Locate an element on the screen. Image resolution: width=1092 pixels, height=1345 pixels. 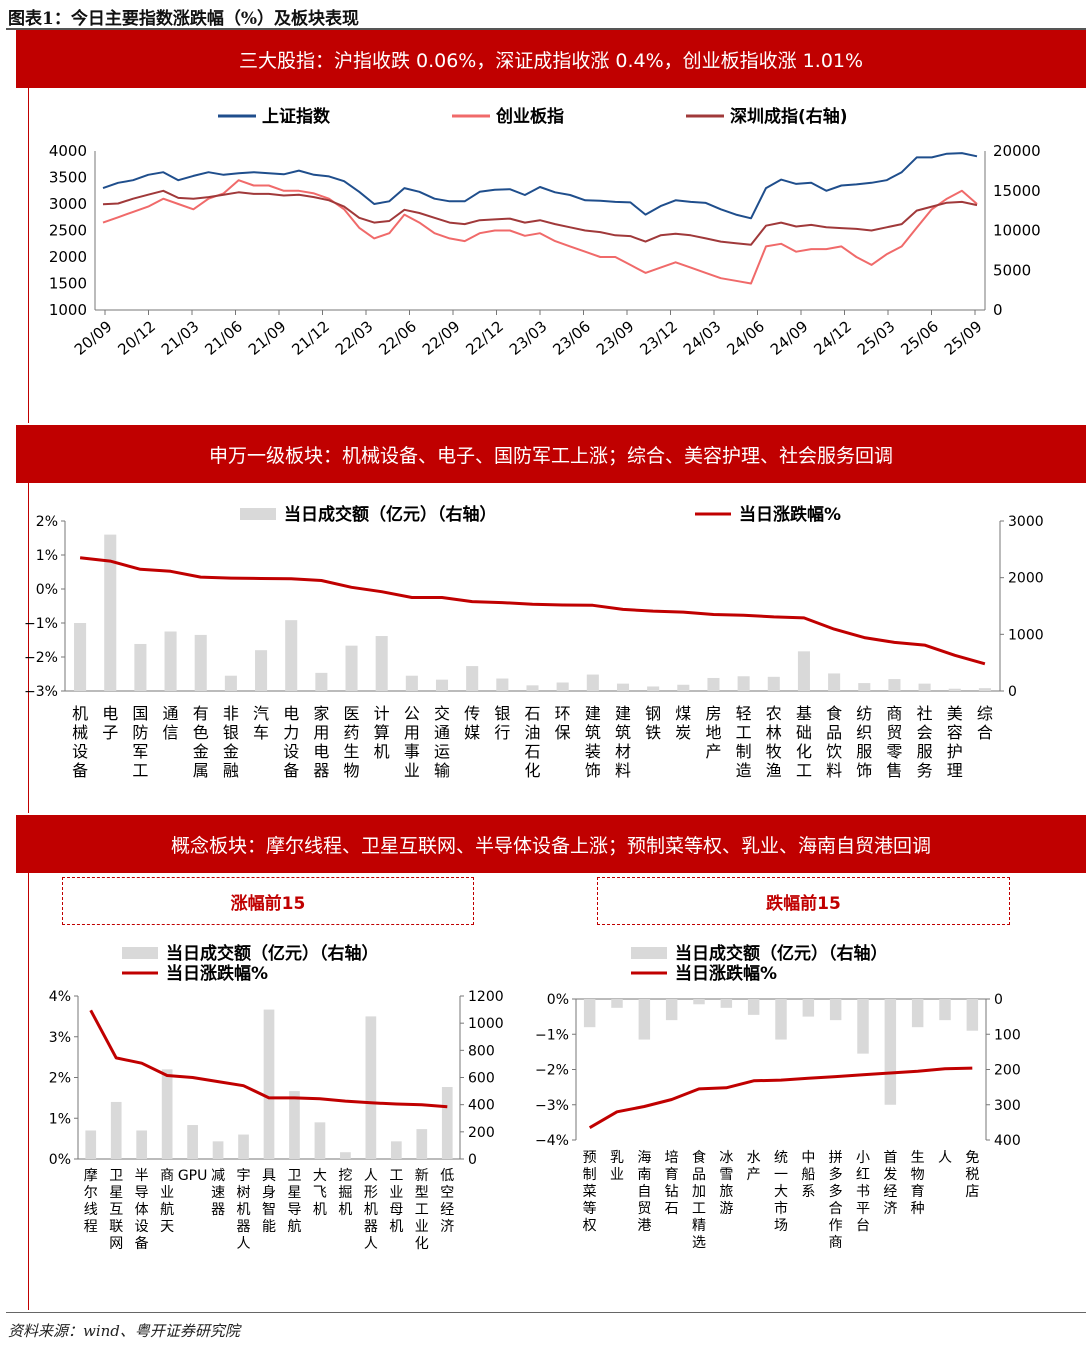
category-label: 美容护理 is located at coordinates (955, 742).